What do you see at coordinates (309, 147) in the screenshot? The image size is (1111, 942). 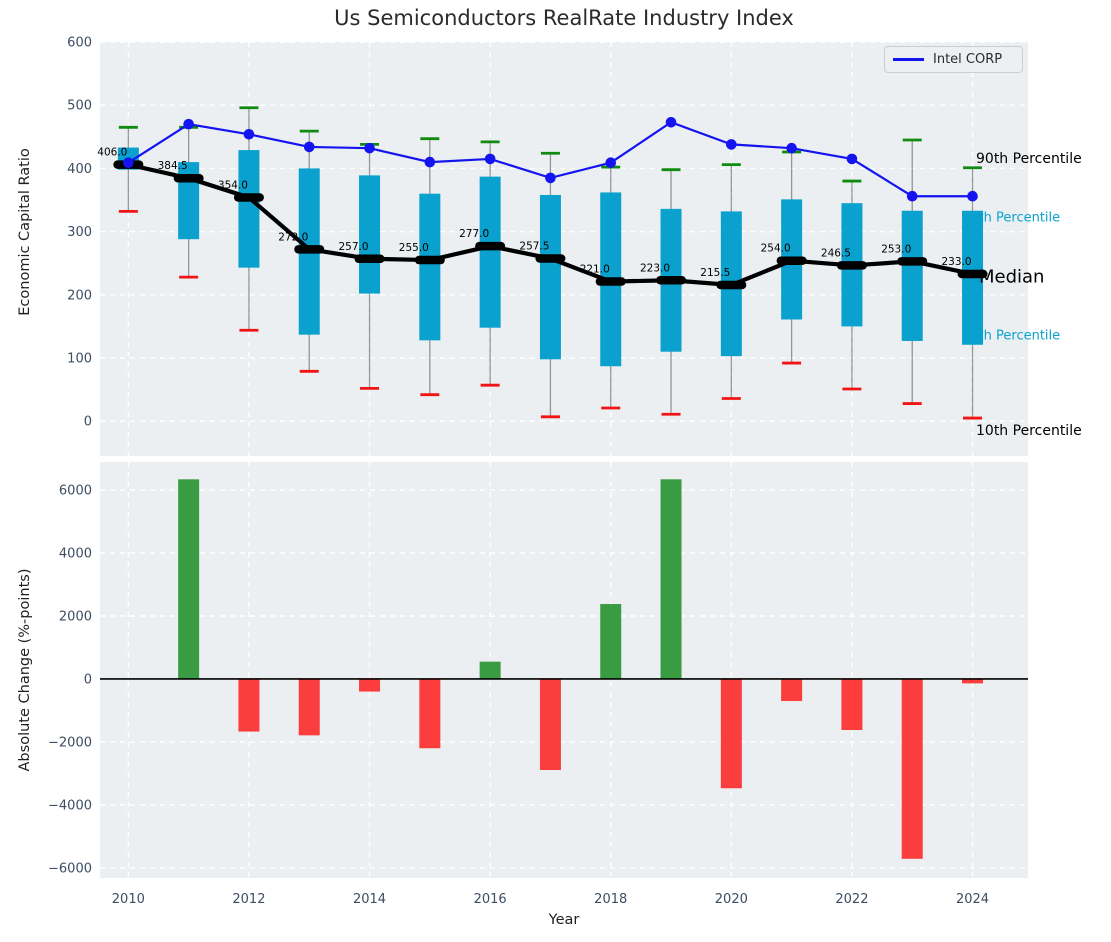 I see `intel-point-2013` at bounding box center [309, 147].